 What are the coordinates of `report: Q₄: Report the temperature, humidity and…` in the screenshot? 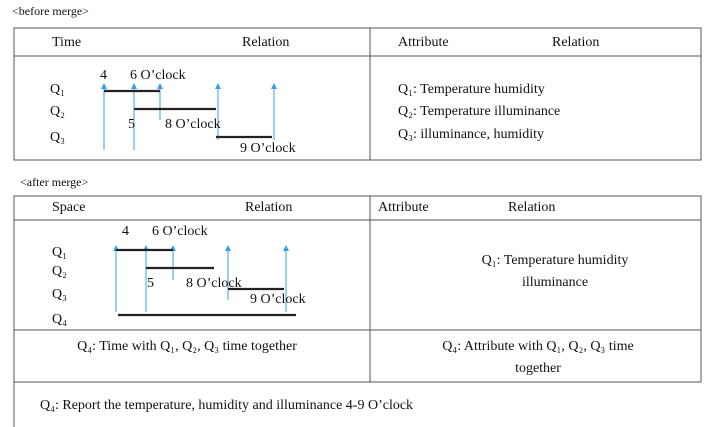 It's located at (226, 405).